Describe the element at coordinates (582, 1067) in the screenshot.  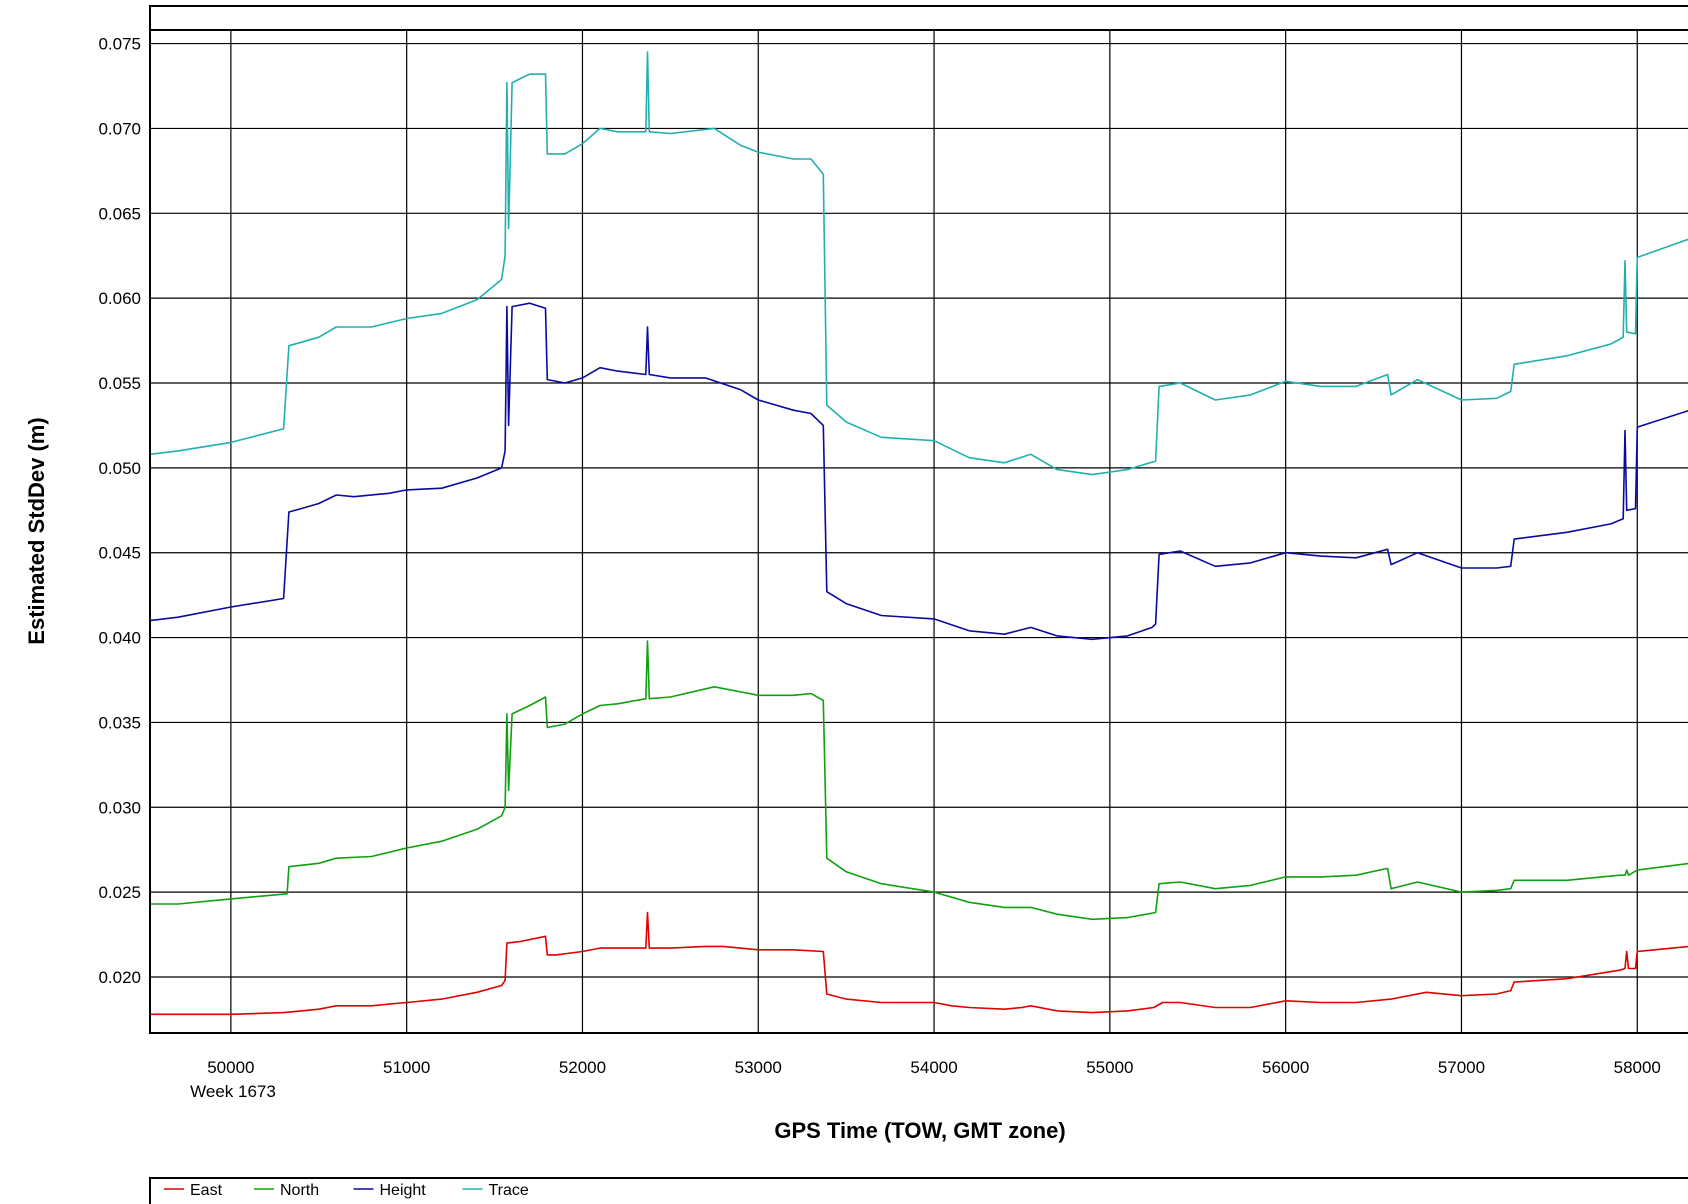
I see `x-tick-label: 52000` at that location.